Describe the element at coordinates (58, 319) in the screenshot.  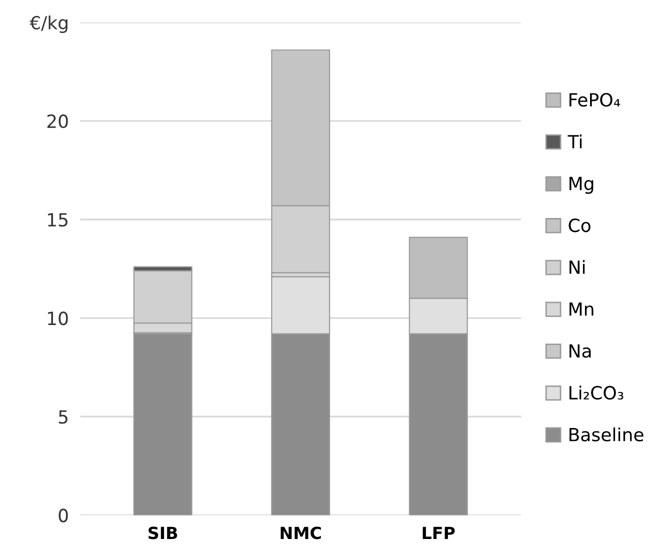
I see `y-tick-label: 10` at that location.